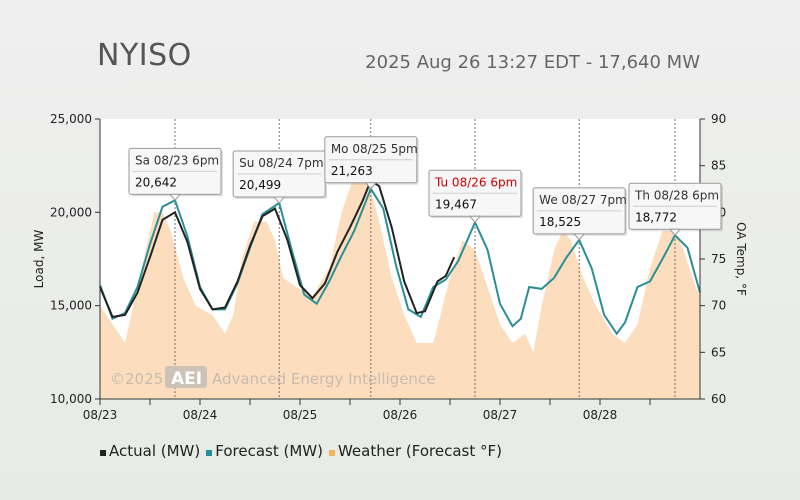 The height and width of the screenshot is (500, 800). Describe the element at coordinates (718, 306) in the screenshot. I see `y2-tick-label-2: 70` at that location.